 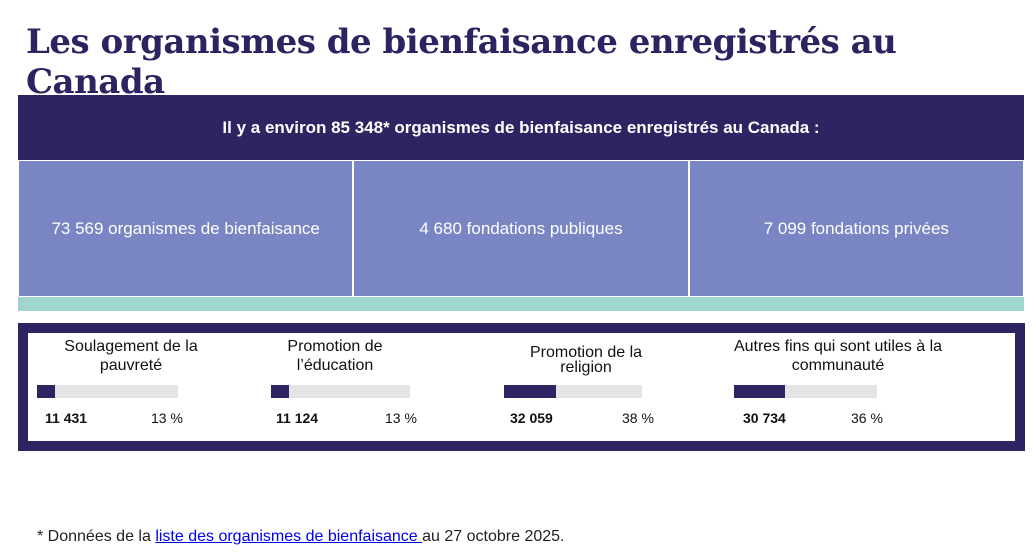 What do you see at coordinates (297, 418) in the screenshot?
I see `stat-count: 11 124` at bounding box center [297, 418].